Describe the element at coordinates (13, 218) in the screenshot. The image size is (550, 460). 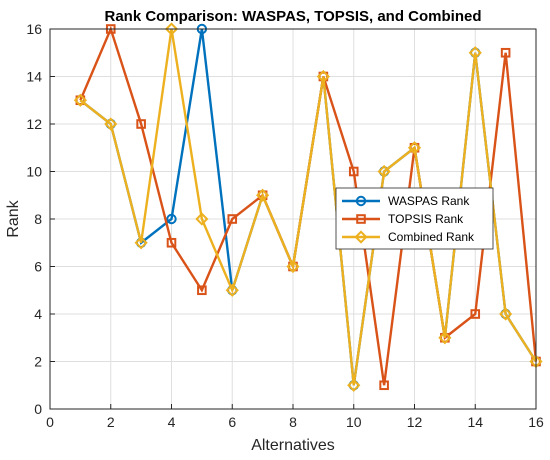
I see `y-axis-label: Rank` at that location.